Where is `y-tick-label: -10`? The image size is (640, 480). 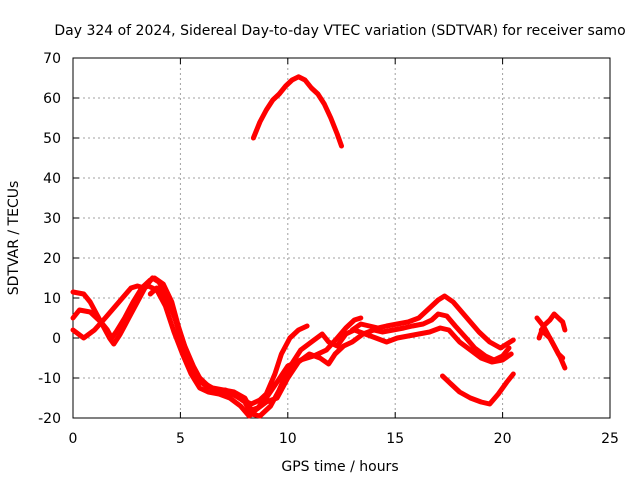 y-tick-label: -10 is located at coordinates (49, 379).